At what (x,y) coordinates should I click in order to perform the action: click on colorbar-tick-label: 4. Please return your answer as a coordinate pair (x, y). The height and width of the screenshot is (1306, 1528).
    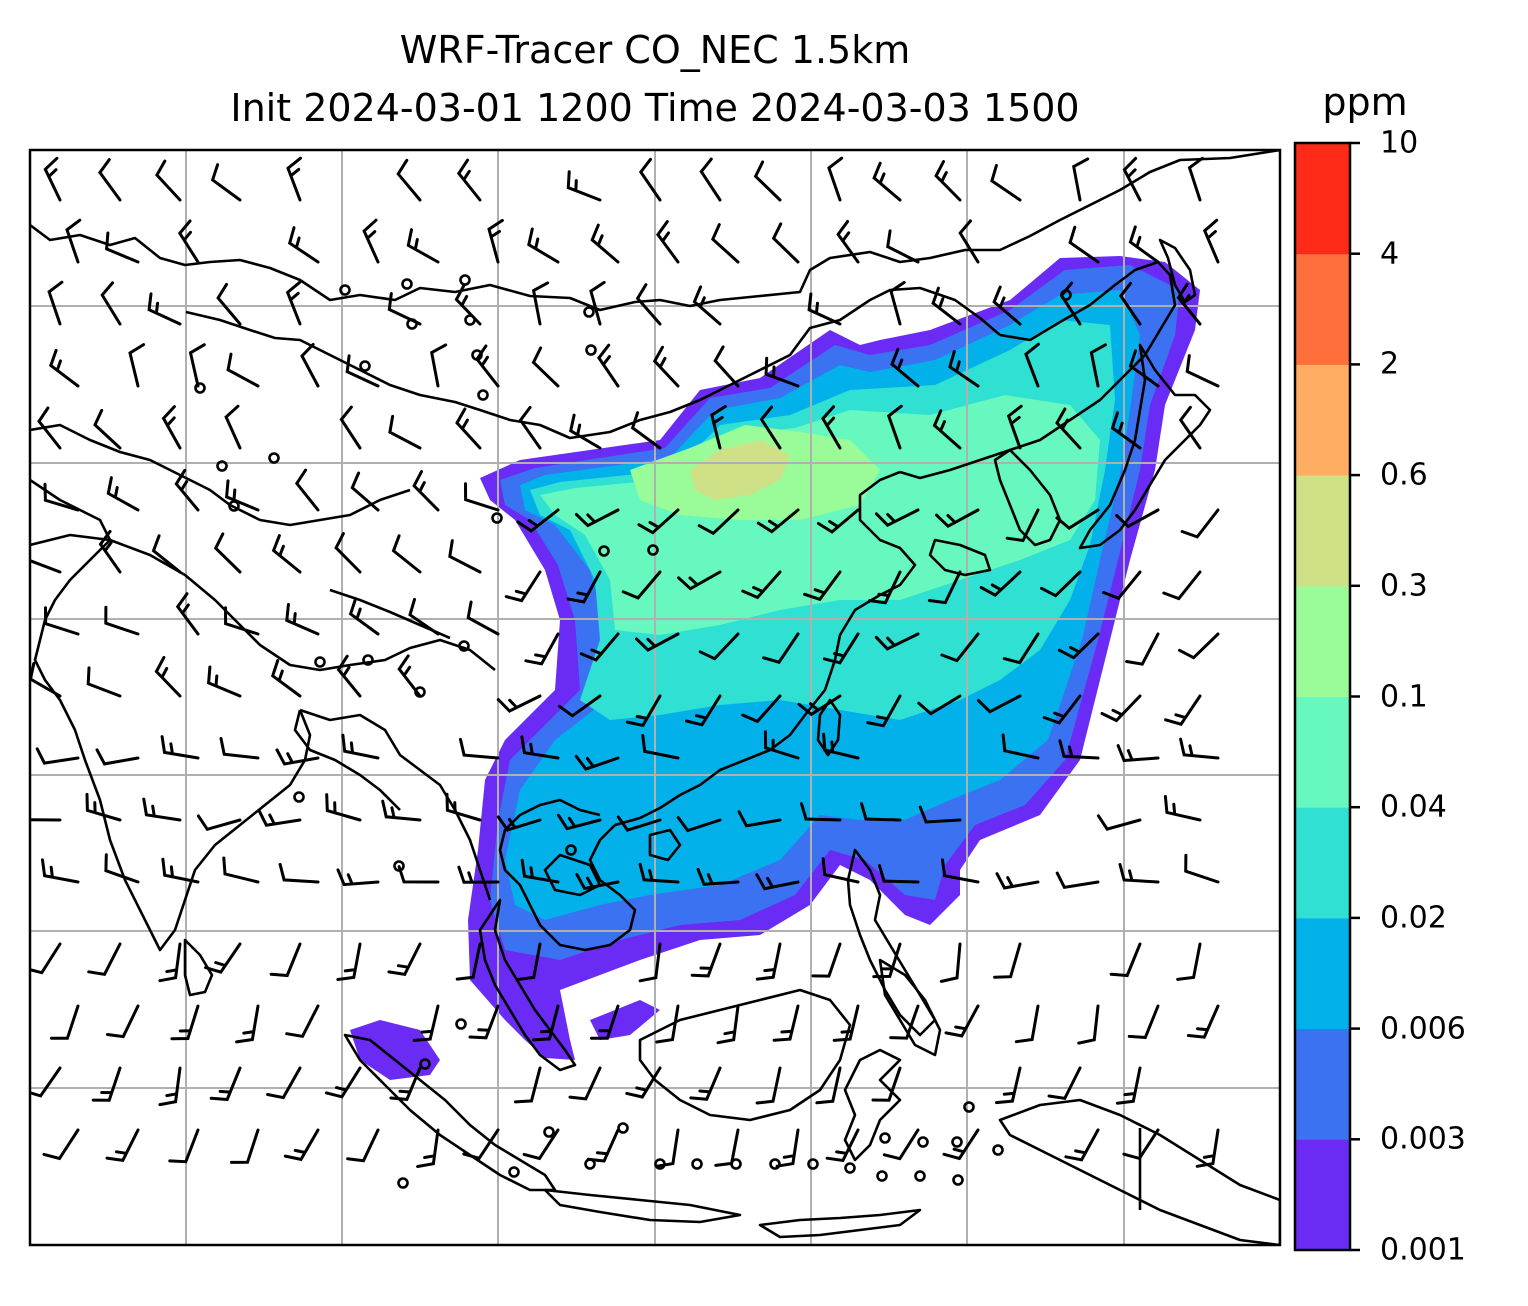
    Looking at the image, I should click on (1390, 254).